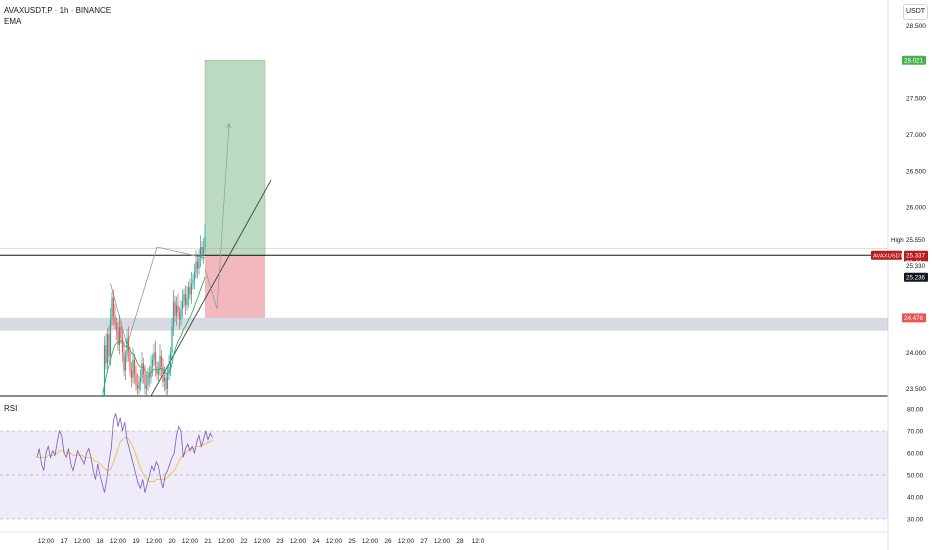 Image resolution: width=932 pixels, height=550 pixels. Describe the element at coordinates (915, 266) in the screenshot. I see `price-label-entry: 25.330` at that location.